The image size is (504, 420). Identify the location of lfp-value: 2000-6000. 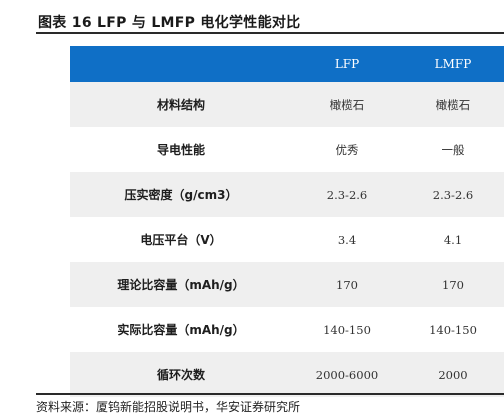
(347, 374).